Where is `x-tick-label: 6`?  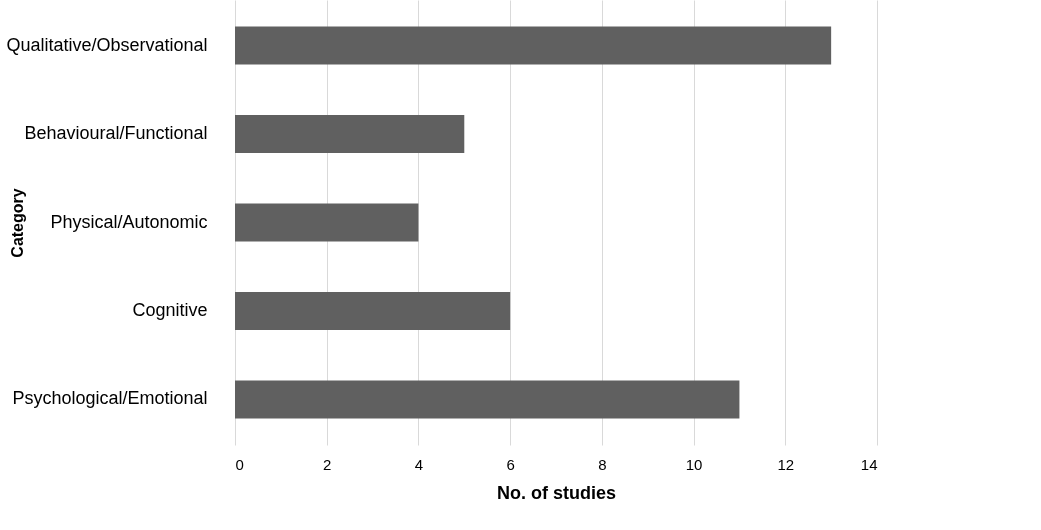 x-tick-label: 6 is located at coordinates (510, 464).